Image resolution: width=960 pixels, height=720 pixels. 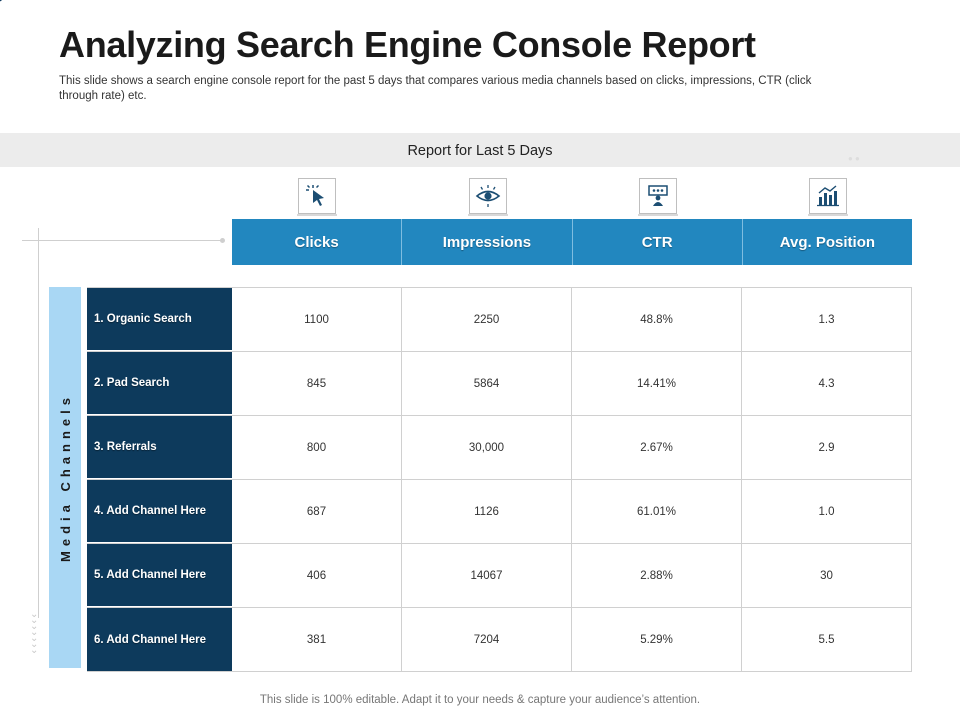 I want to click on cursor-click-icon, so click(x=317, y=197).